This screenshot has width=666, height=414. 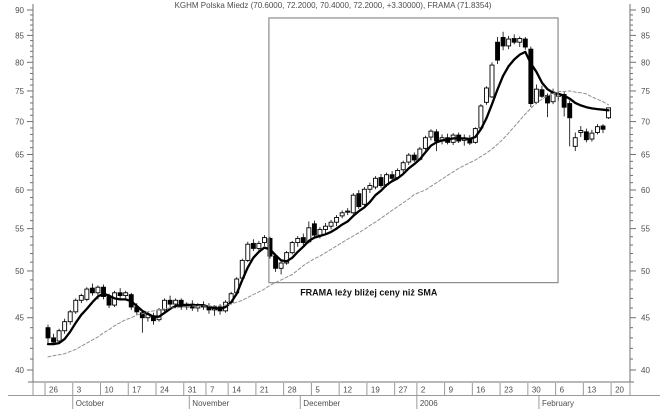 I want to click on y-axis-label-right: 40, so click(x=645, y=370).